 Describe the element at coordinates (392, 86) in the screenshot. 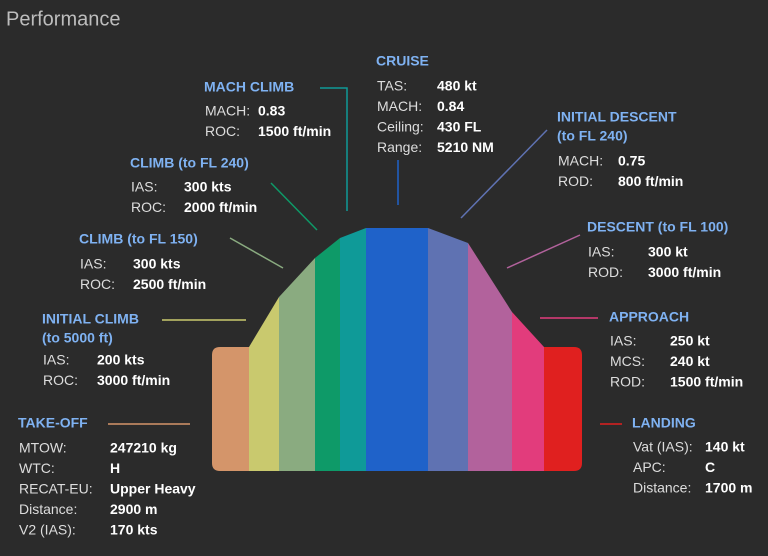

I see `field-label: TAS:` at that location.